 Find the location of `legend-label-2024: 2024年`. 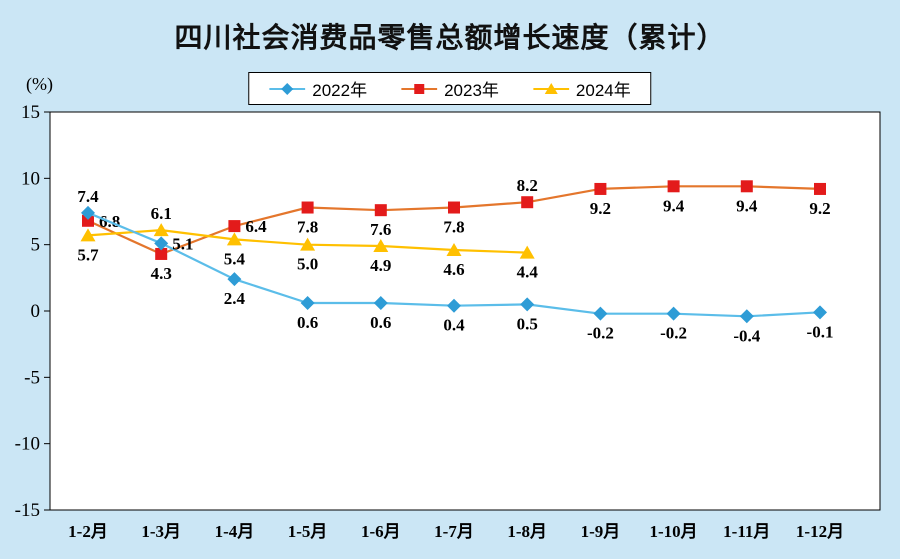

legend-label-2024: 2024年 is located at coordinates (603, 90).